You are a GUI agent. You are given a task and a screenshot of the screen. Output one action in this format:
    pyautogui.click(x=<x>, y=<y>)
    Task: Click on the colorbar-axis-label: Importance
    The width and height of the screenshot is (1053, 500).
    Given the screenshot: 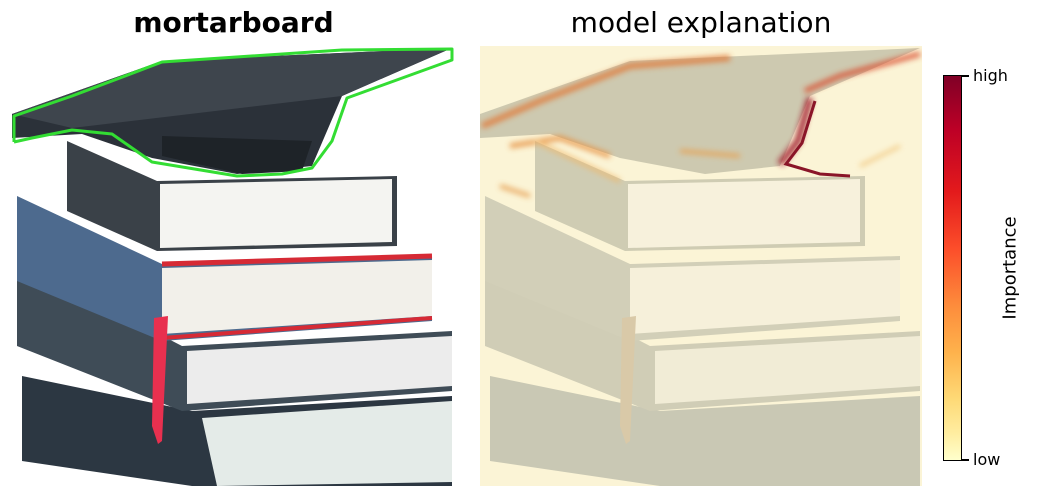 What is the action you would take?
    pyautogui.click(x=1010, y=268)
    